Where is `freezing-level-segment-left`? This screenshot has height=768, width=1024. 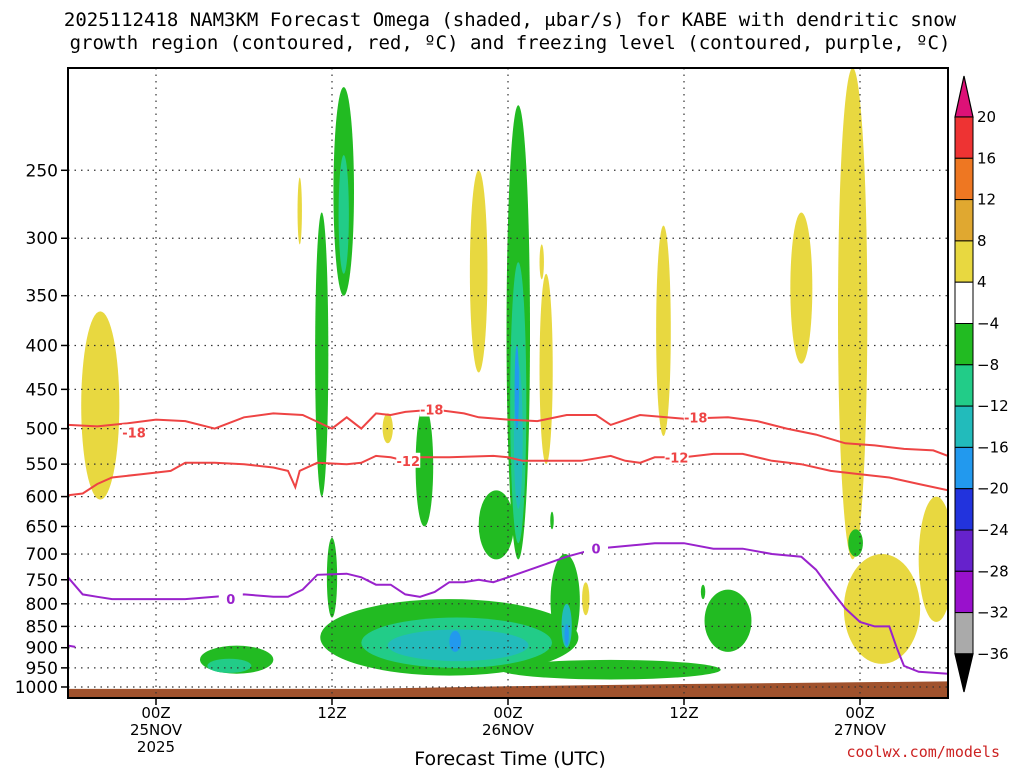
freezing-level-segment-left is located at coordinates (72, 646).